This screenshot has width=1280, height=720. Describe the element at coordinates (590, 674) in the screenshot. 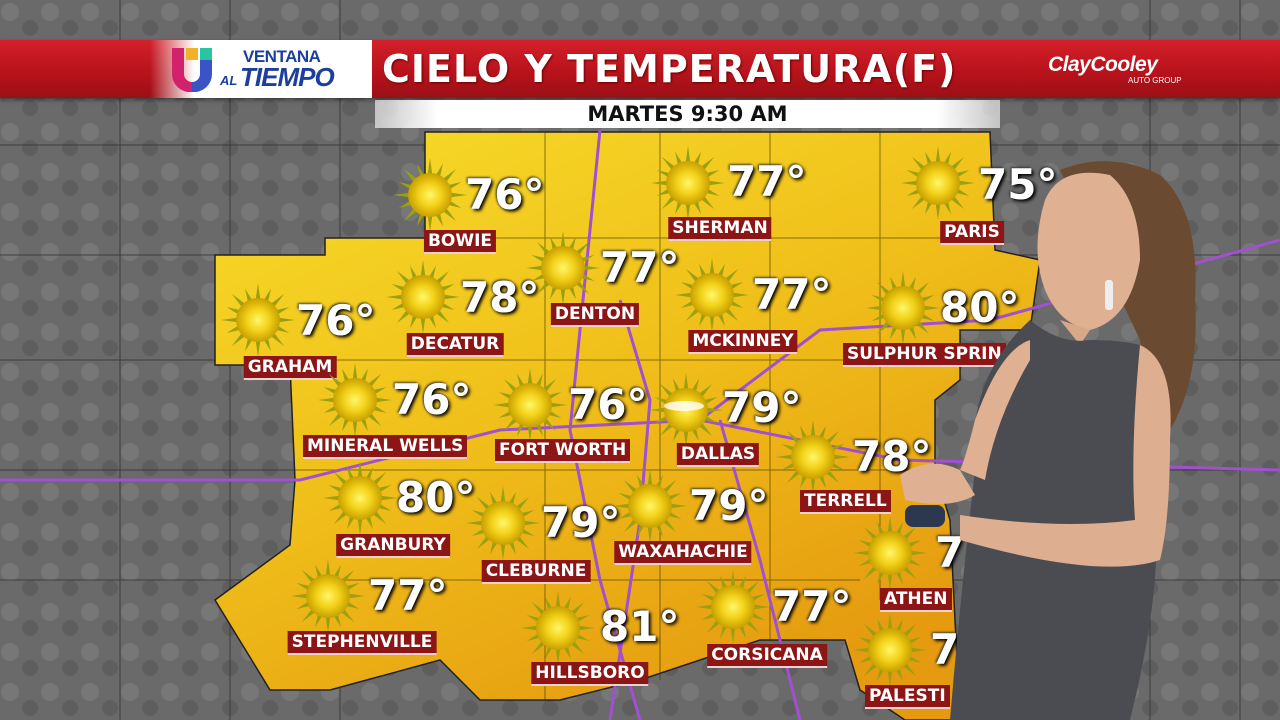

I see `city-name: HILLSBORO` at that location.